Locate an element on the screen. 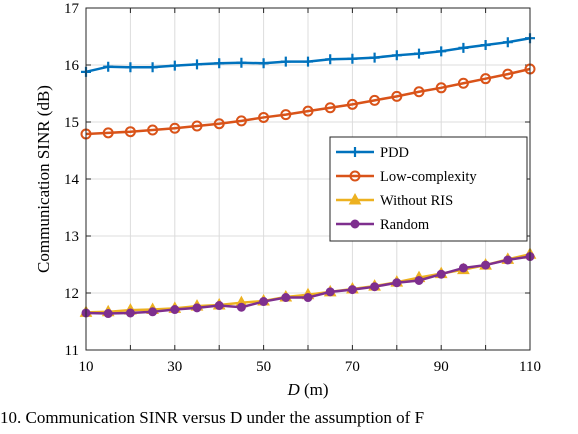 The width and height of the screenshot is (578, 434). x-tick-label: 10 is located at coordinates (86, 367).